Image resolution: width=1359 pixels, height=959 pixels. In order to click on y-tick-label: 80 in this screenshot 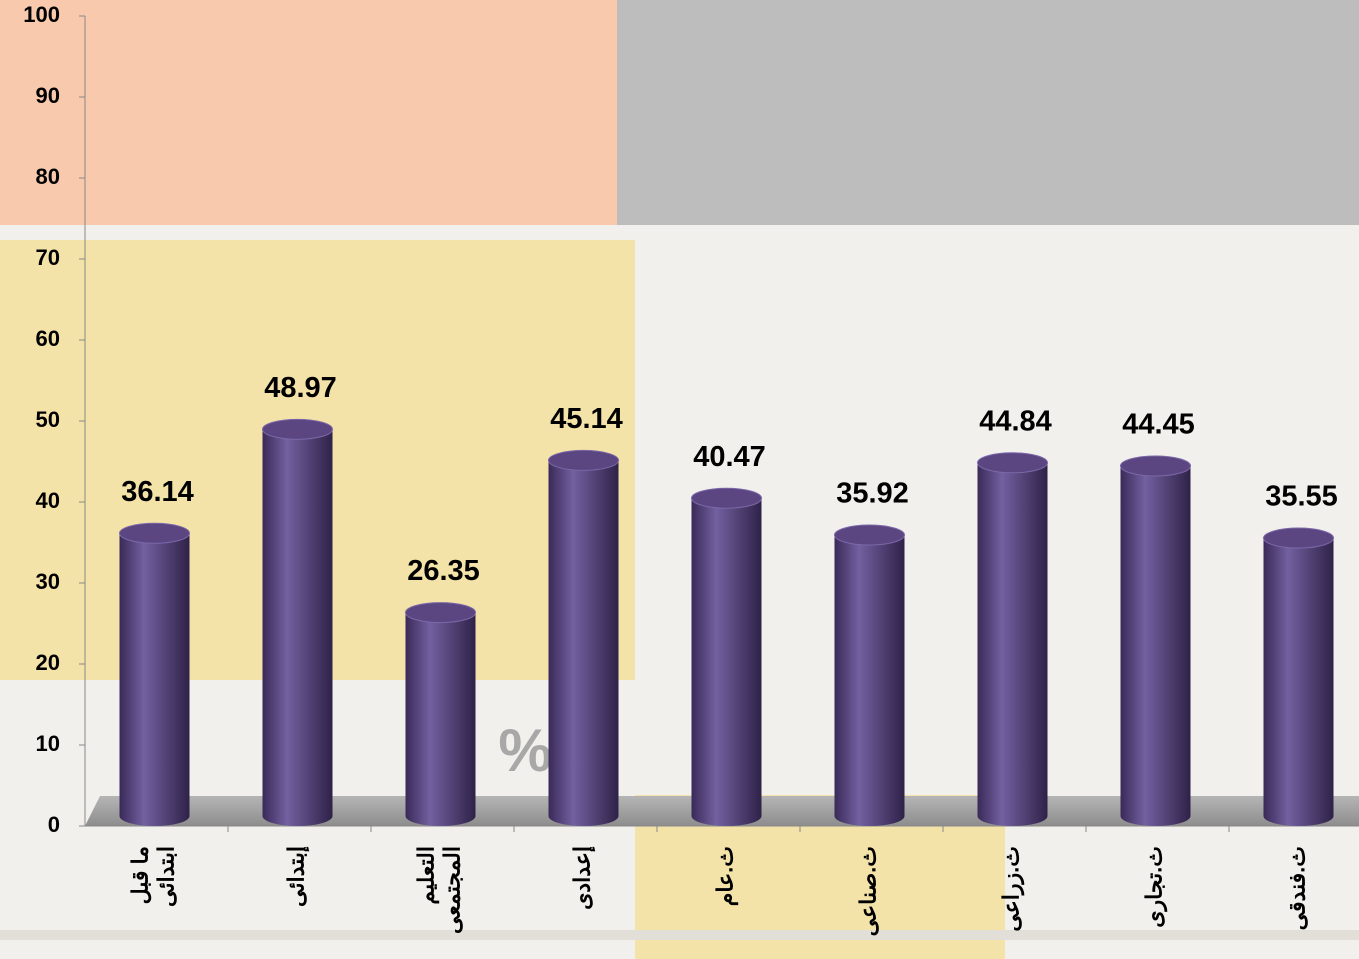, I will do `click(48, 176)`.